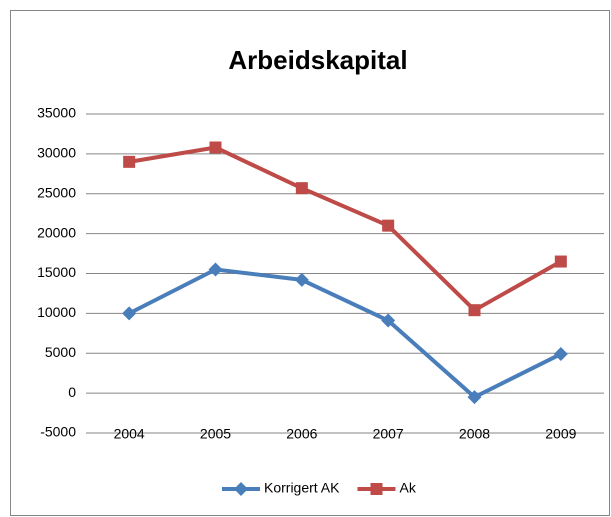 The height and width of the screenshot is (517, 611). What do you see at coordinates (129, 434) in the screenshot?
I see `x-tick-label: 2004` at bounding box center [129, 434].